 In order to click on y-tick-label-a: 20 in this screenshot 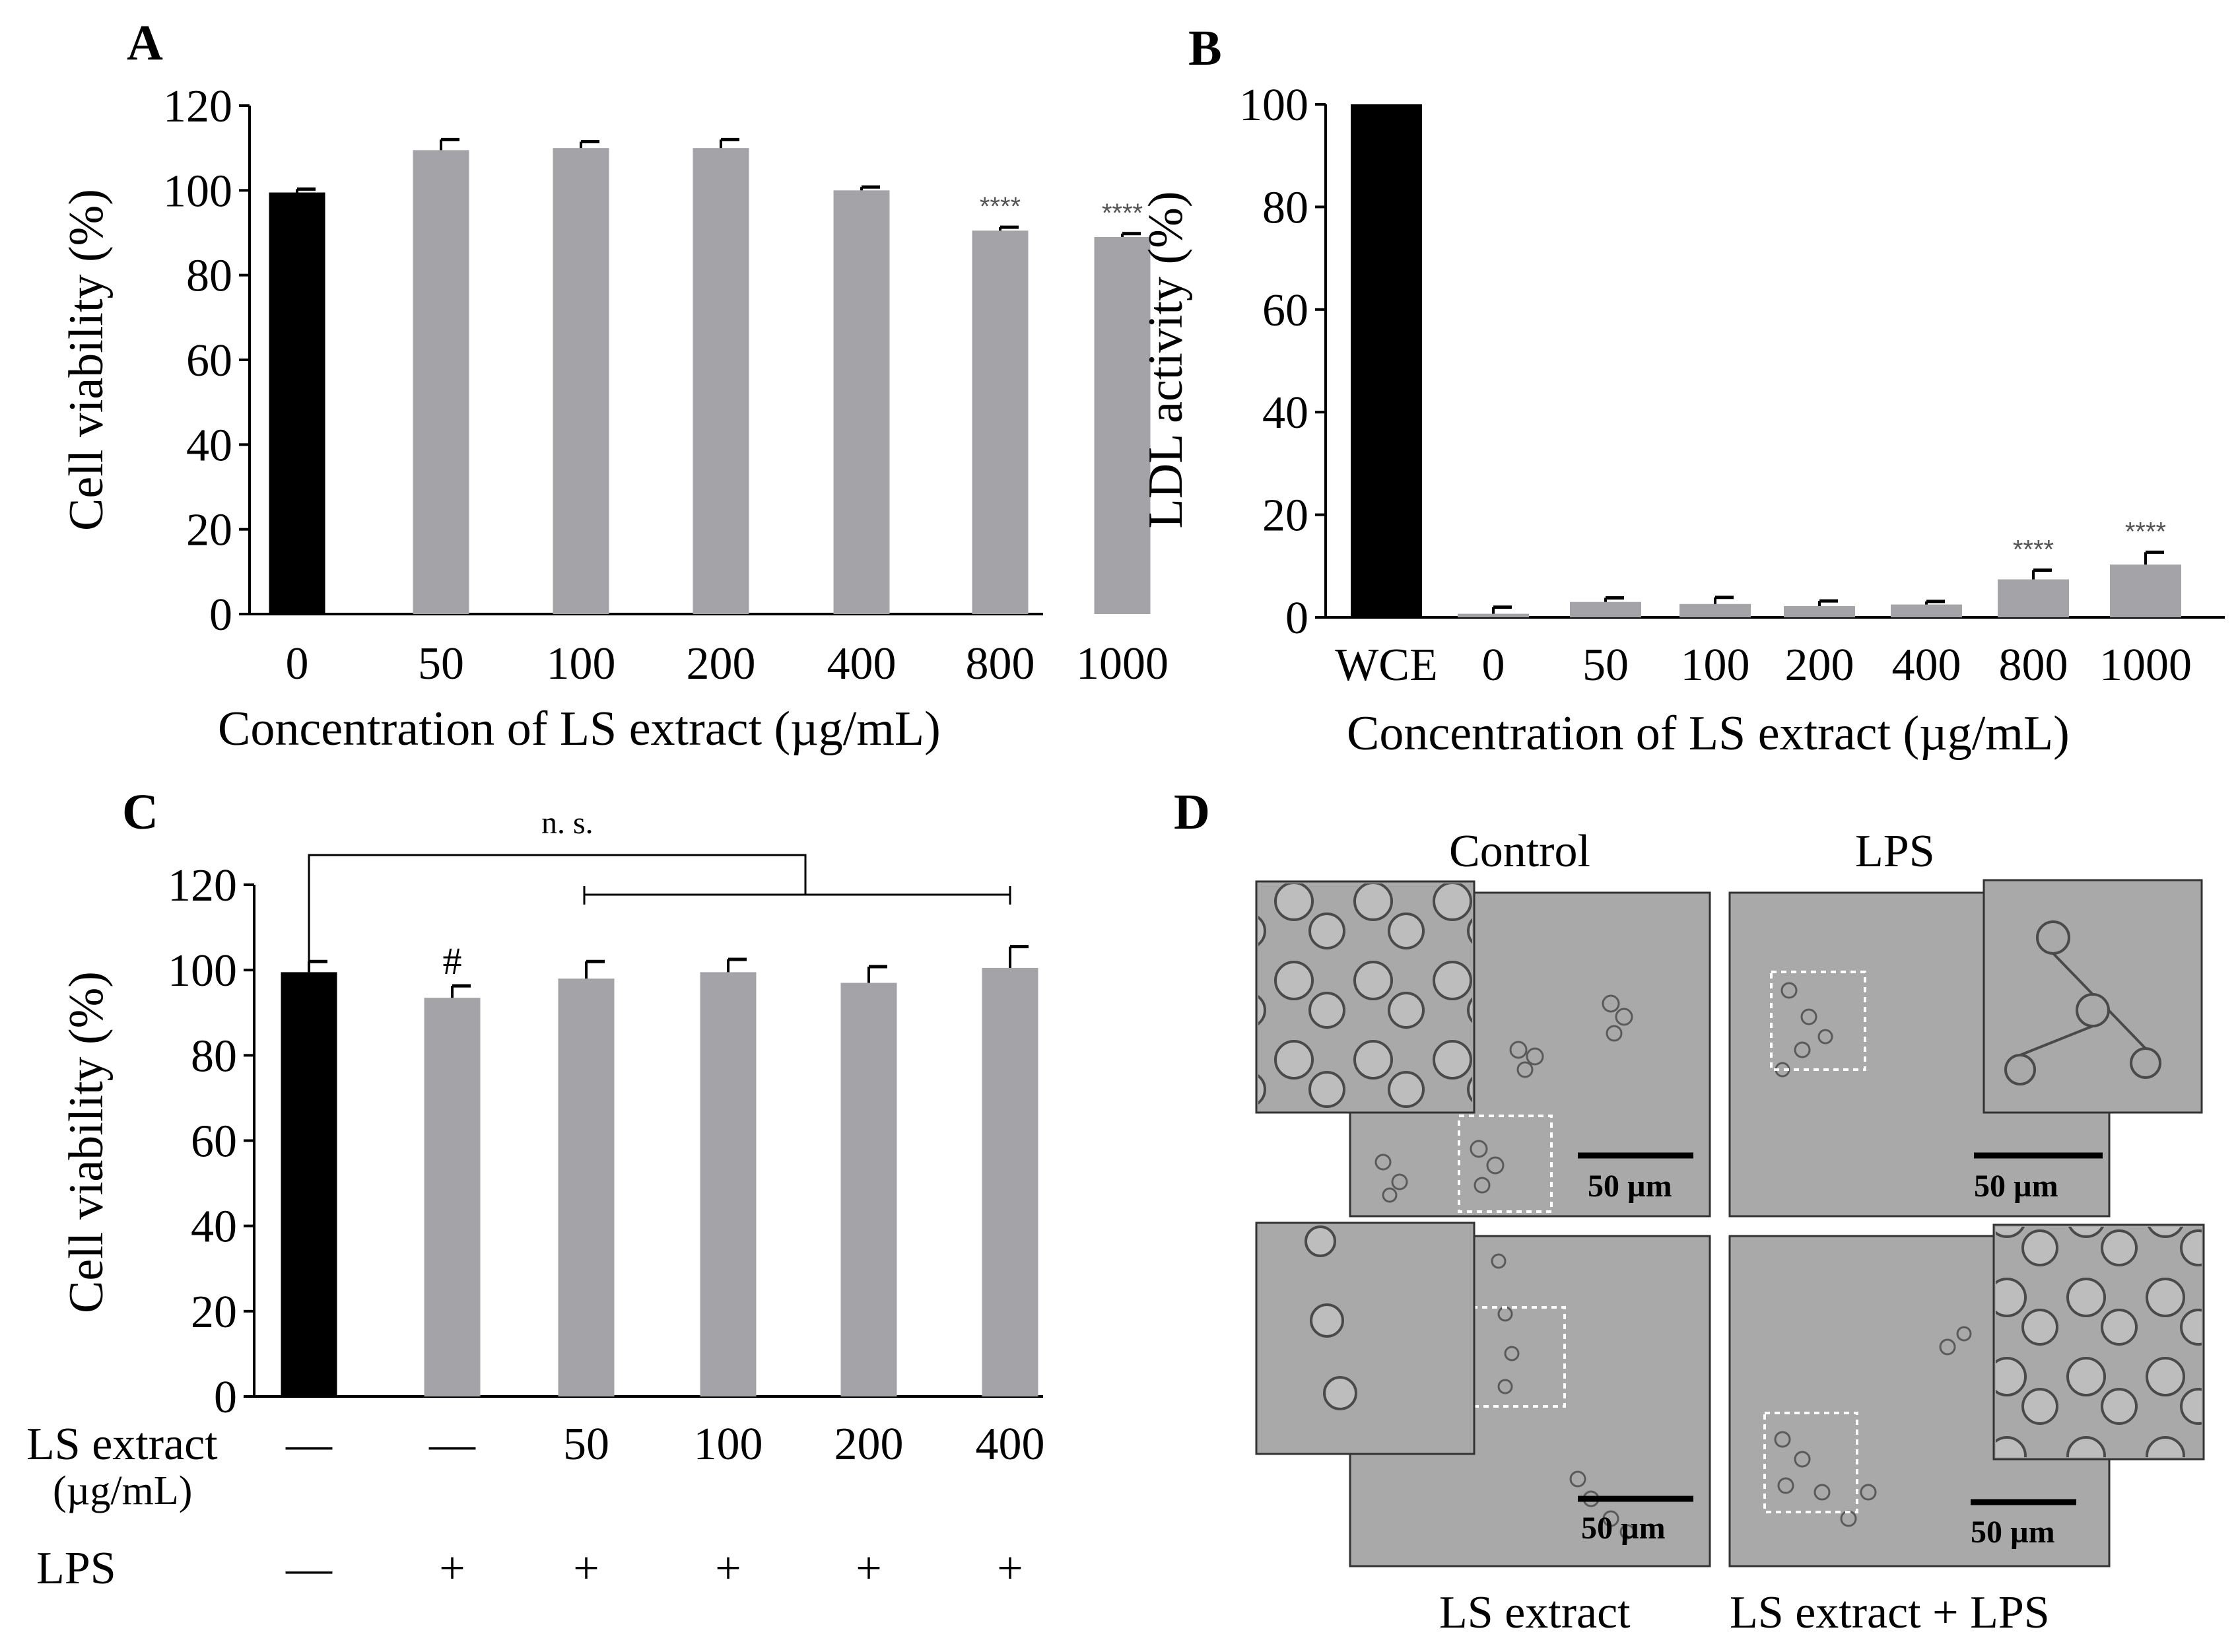, I will do `click(209, 530)`.